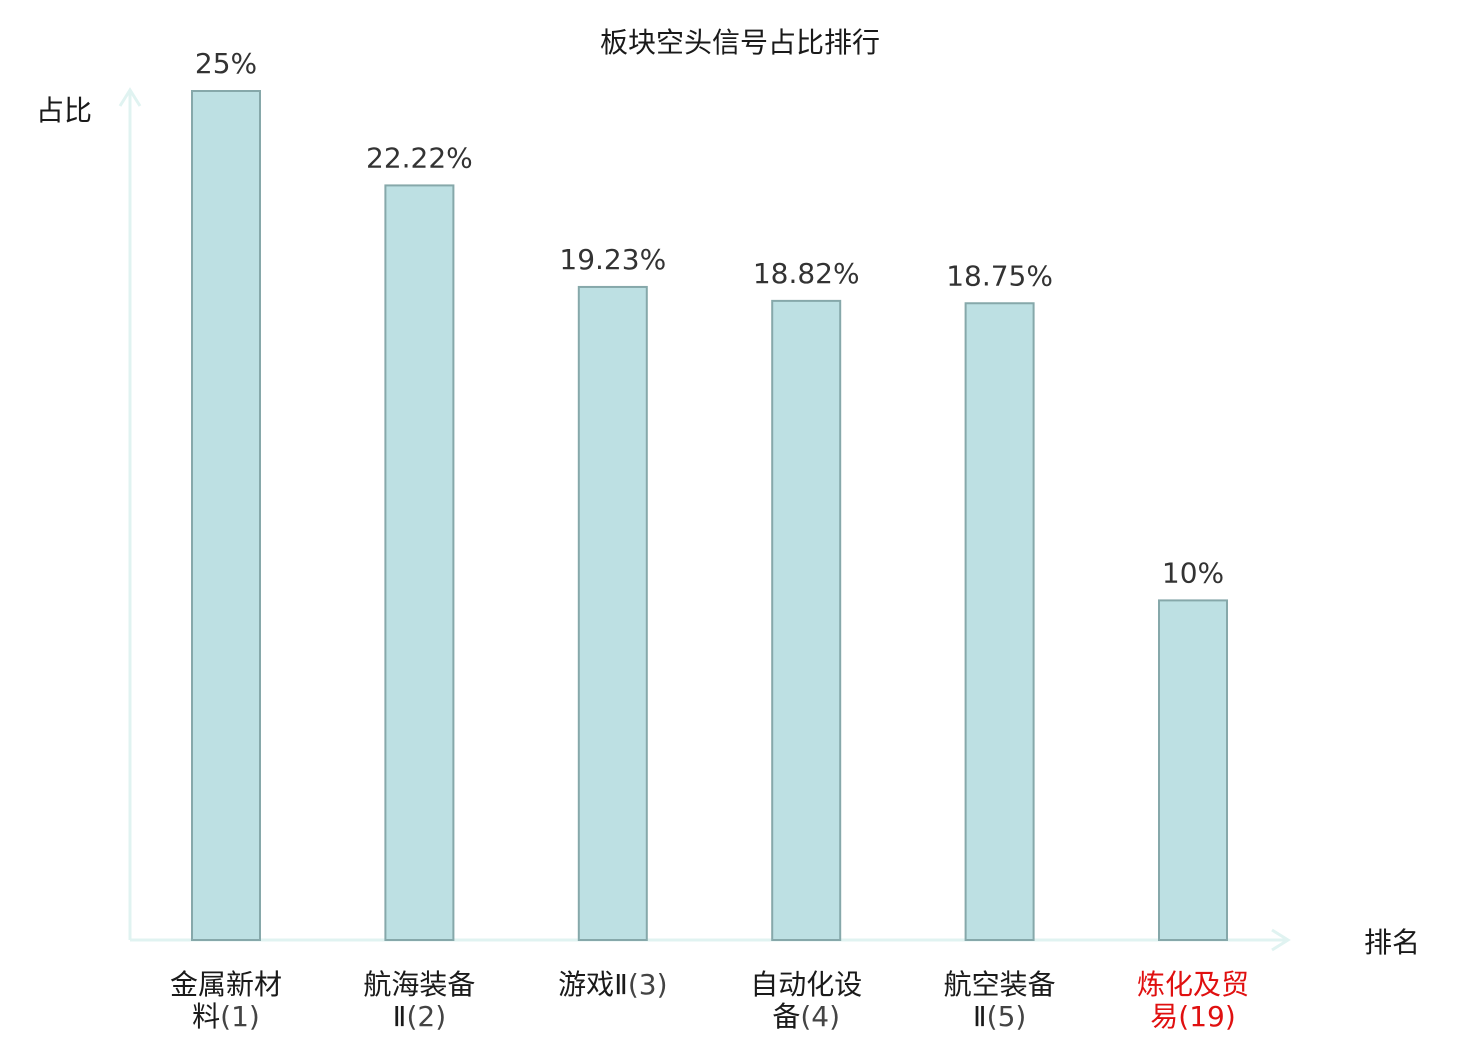 The image size is (1480, 1040). I want to click on chart-title: 板块空头信号占比排行, so click(740, 42).